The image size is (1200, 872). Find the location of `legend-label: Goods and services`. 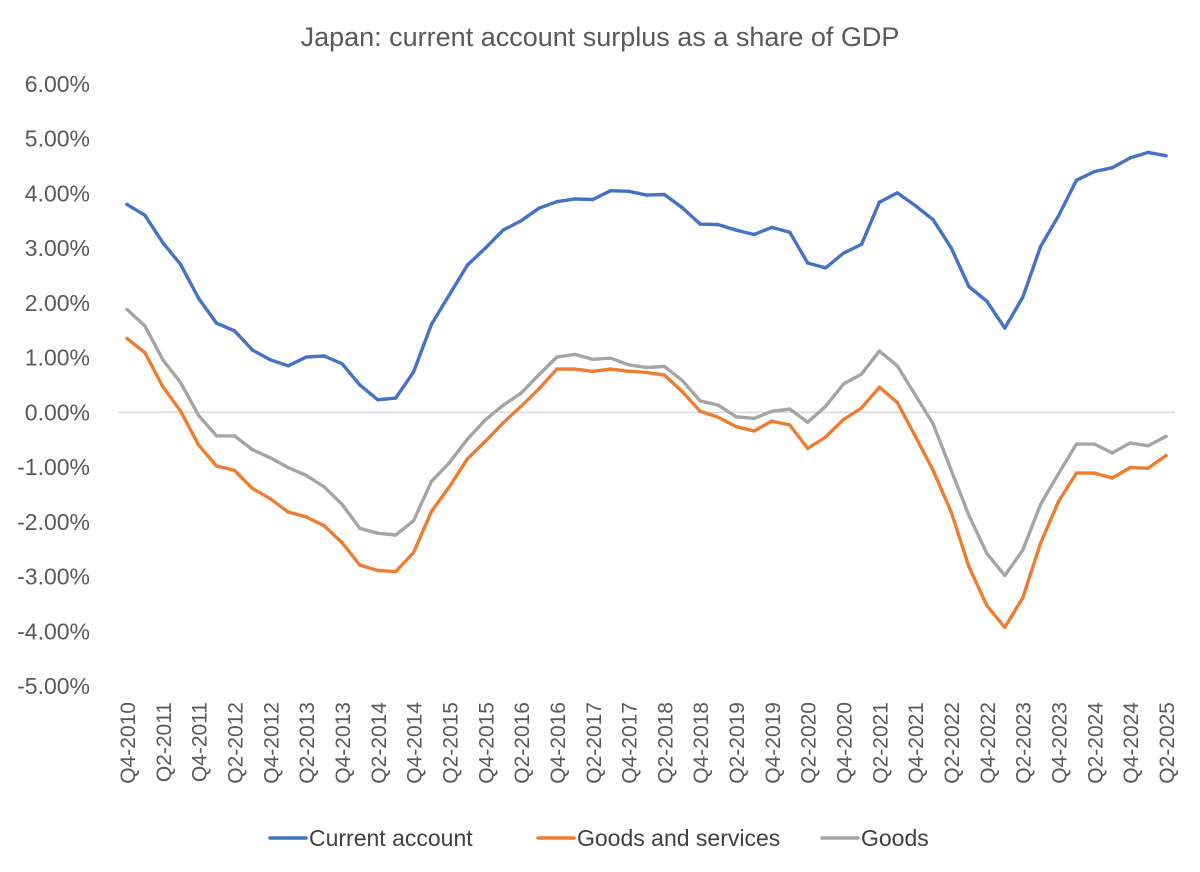

legend-label: Goods and services is located at coordinates (678, 838).